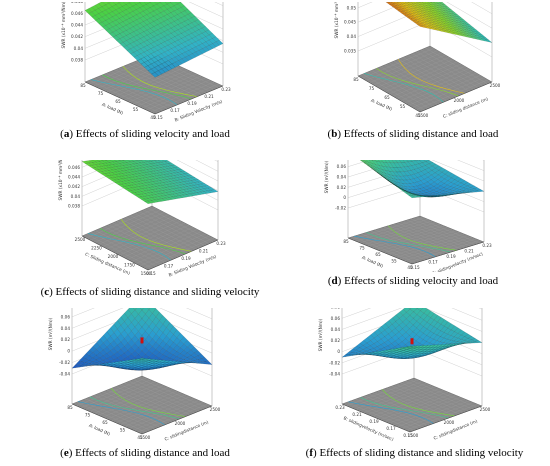  I want to click on z-tick-label: 0.046, so click(74, 167).